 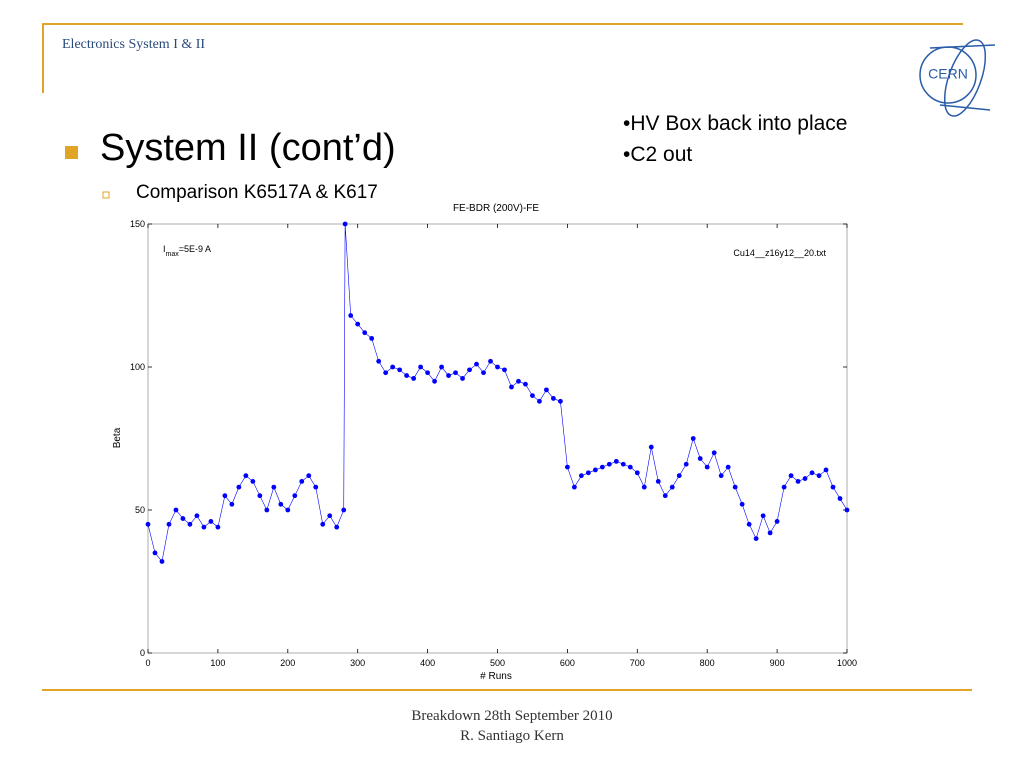 I want to click on x-tick-label: 200, so click(x=287, y=663).